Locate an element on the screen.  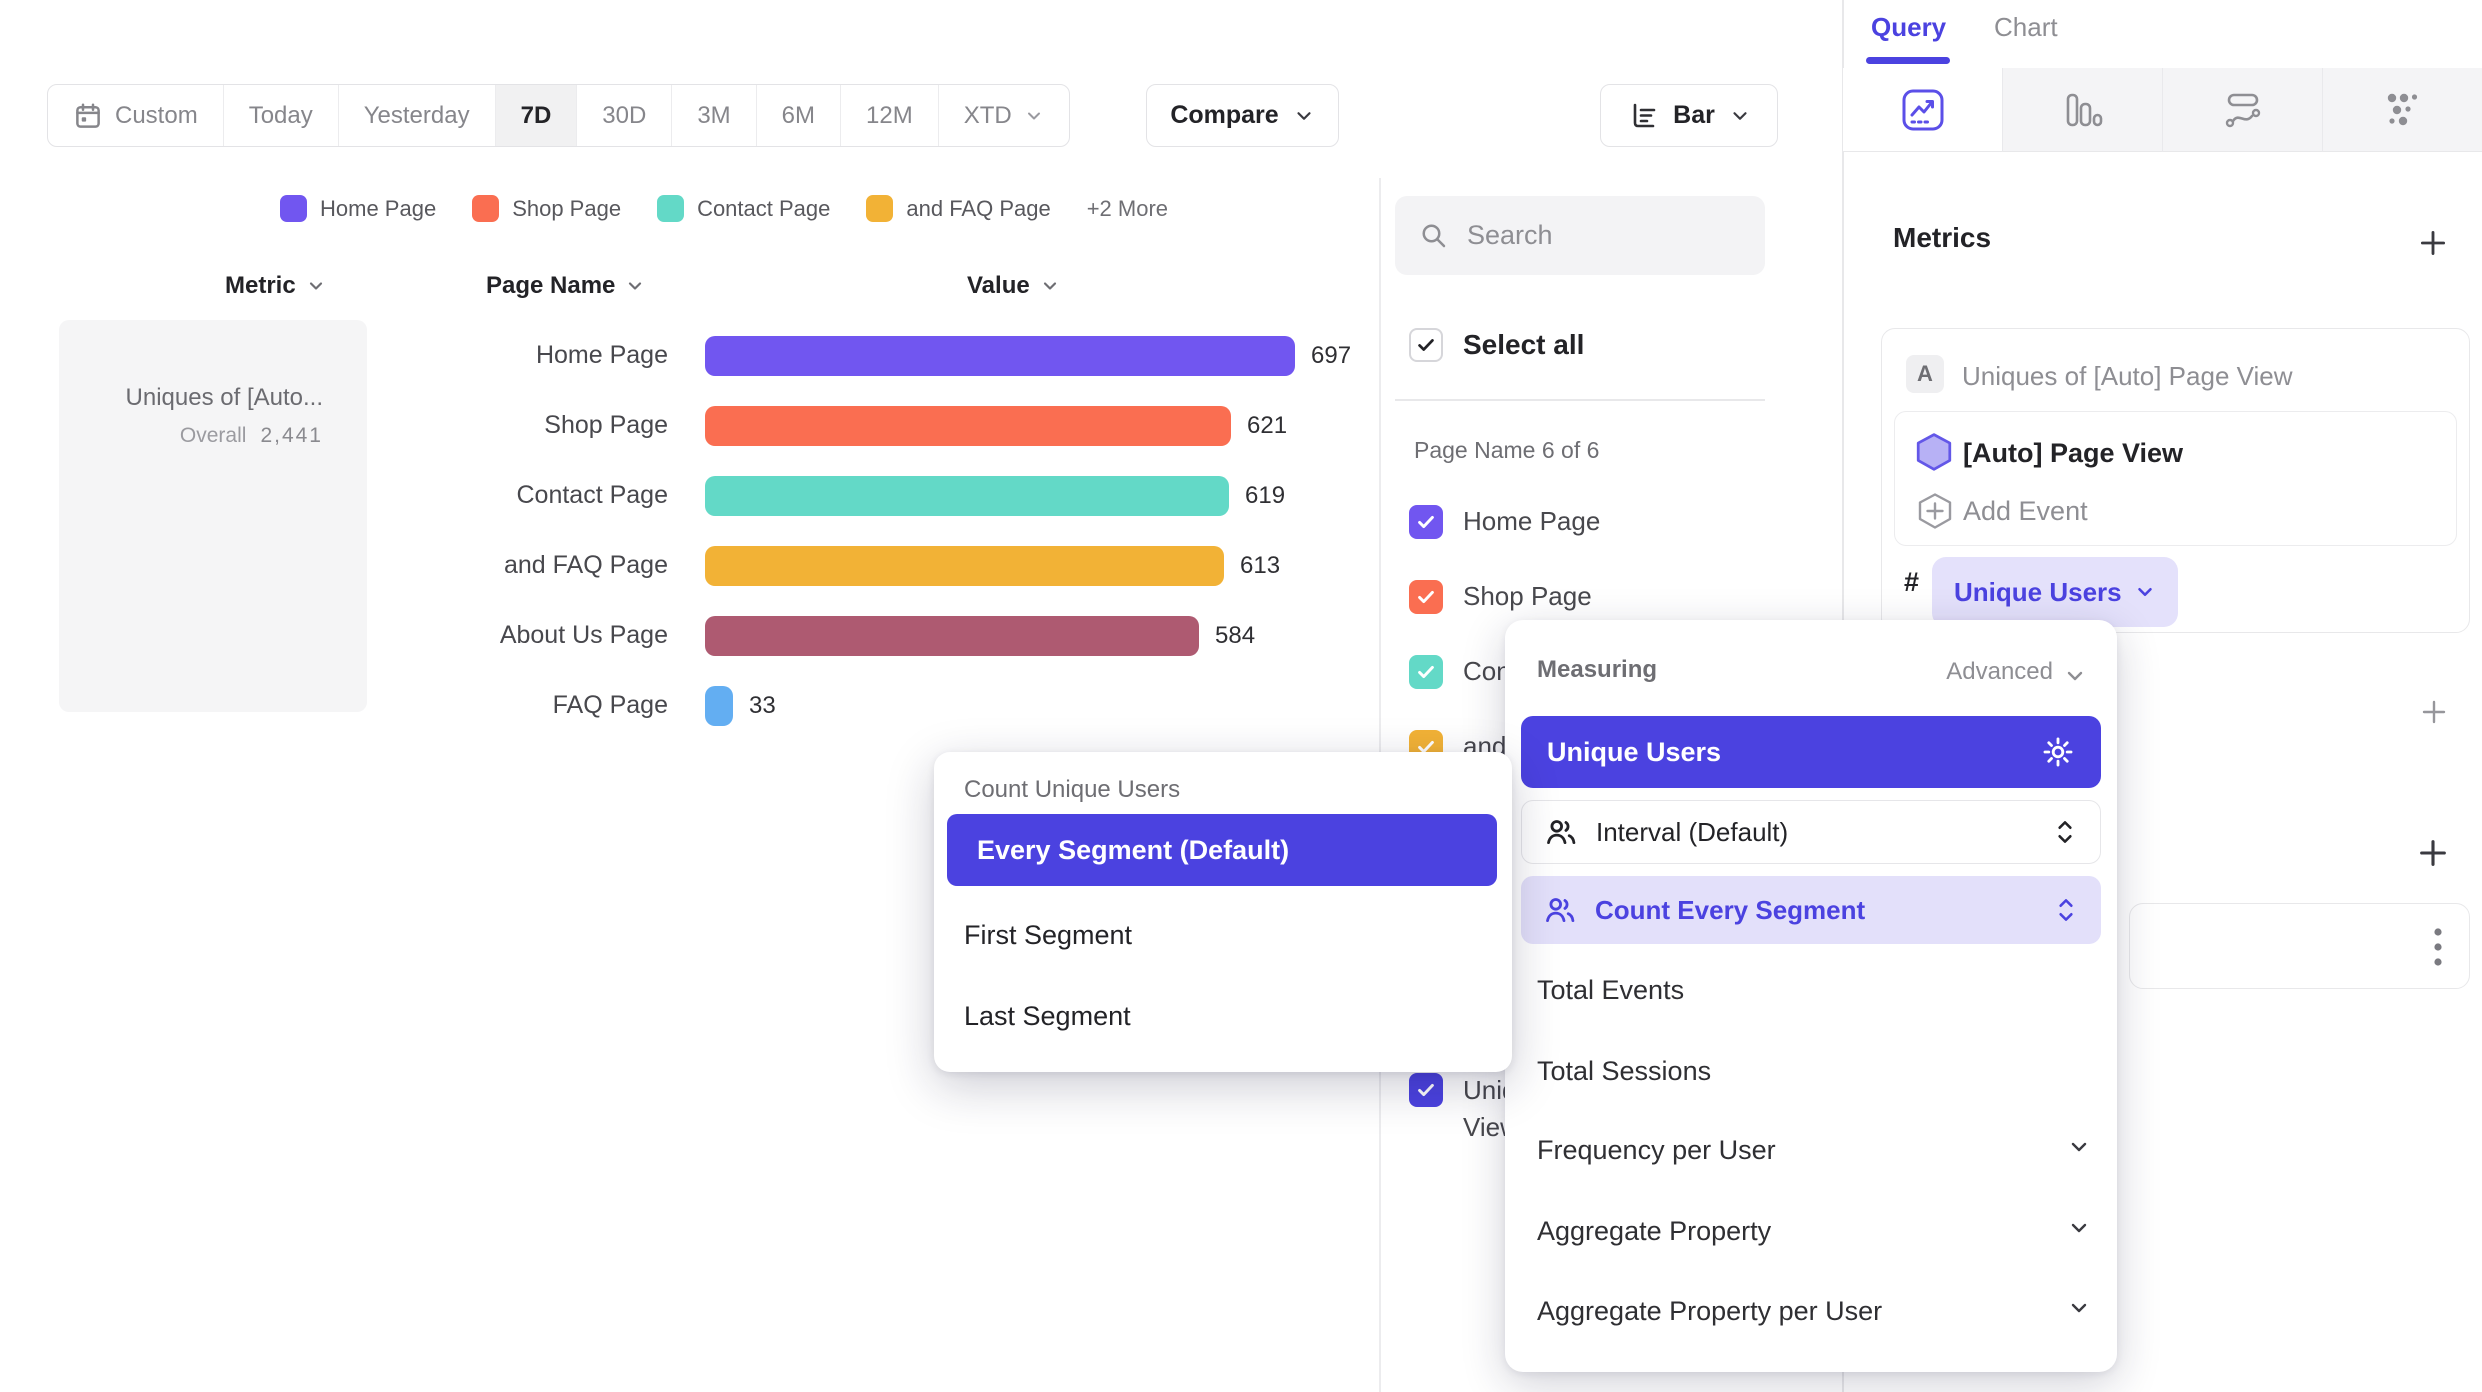
menu-item-total-events: Total Events is located at coordinates (1611, 990).